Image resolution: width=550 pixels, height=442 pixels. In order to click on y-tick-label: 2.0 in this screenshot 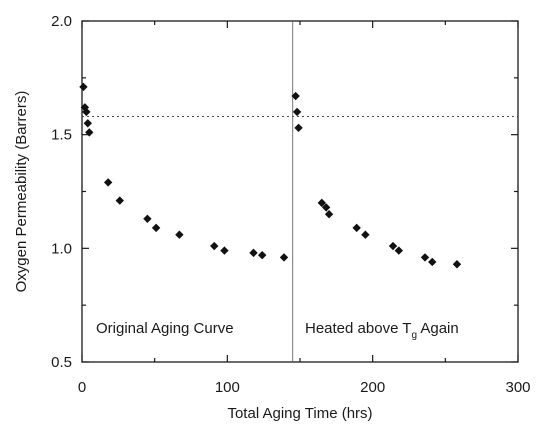, I will do `click(61, 21)`.